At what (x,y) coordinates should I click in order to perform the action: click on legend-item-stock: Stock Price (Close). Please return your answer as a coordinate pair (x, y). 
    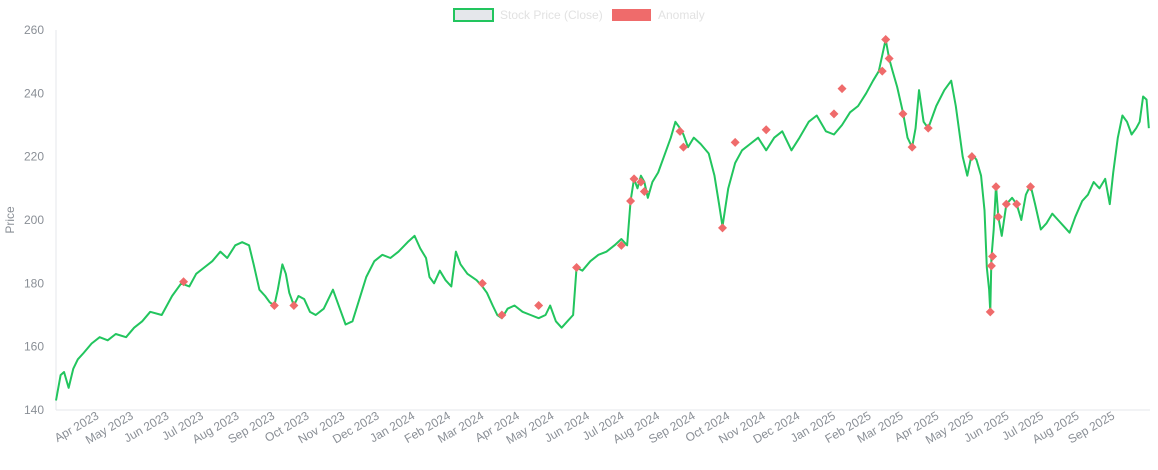
    Looking at the image, I should click on (528, 15).